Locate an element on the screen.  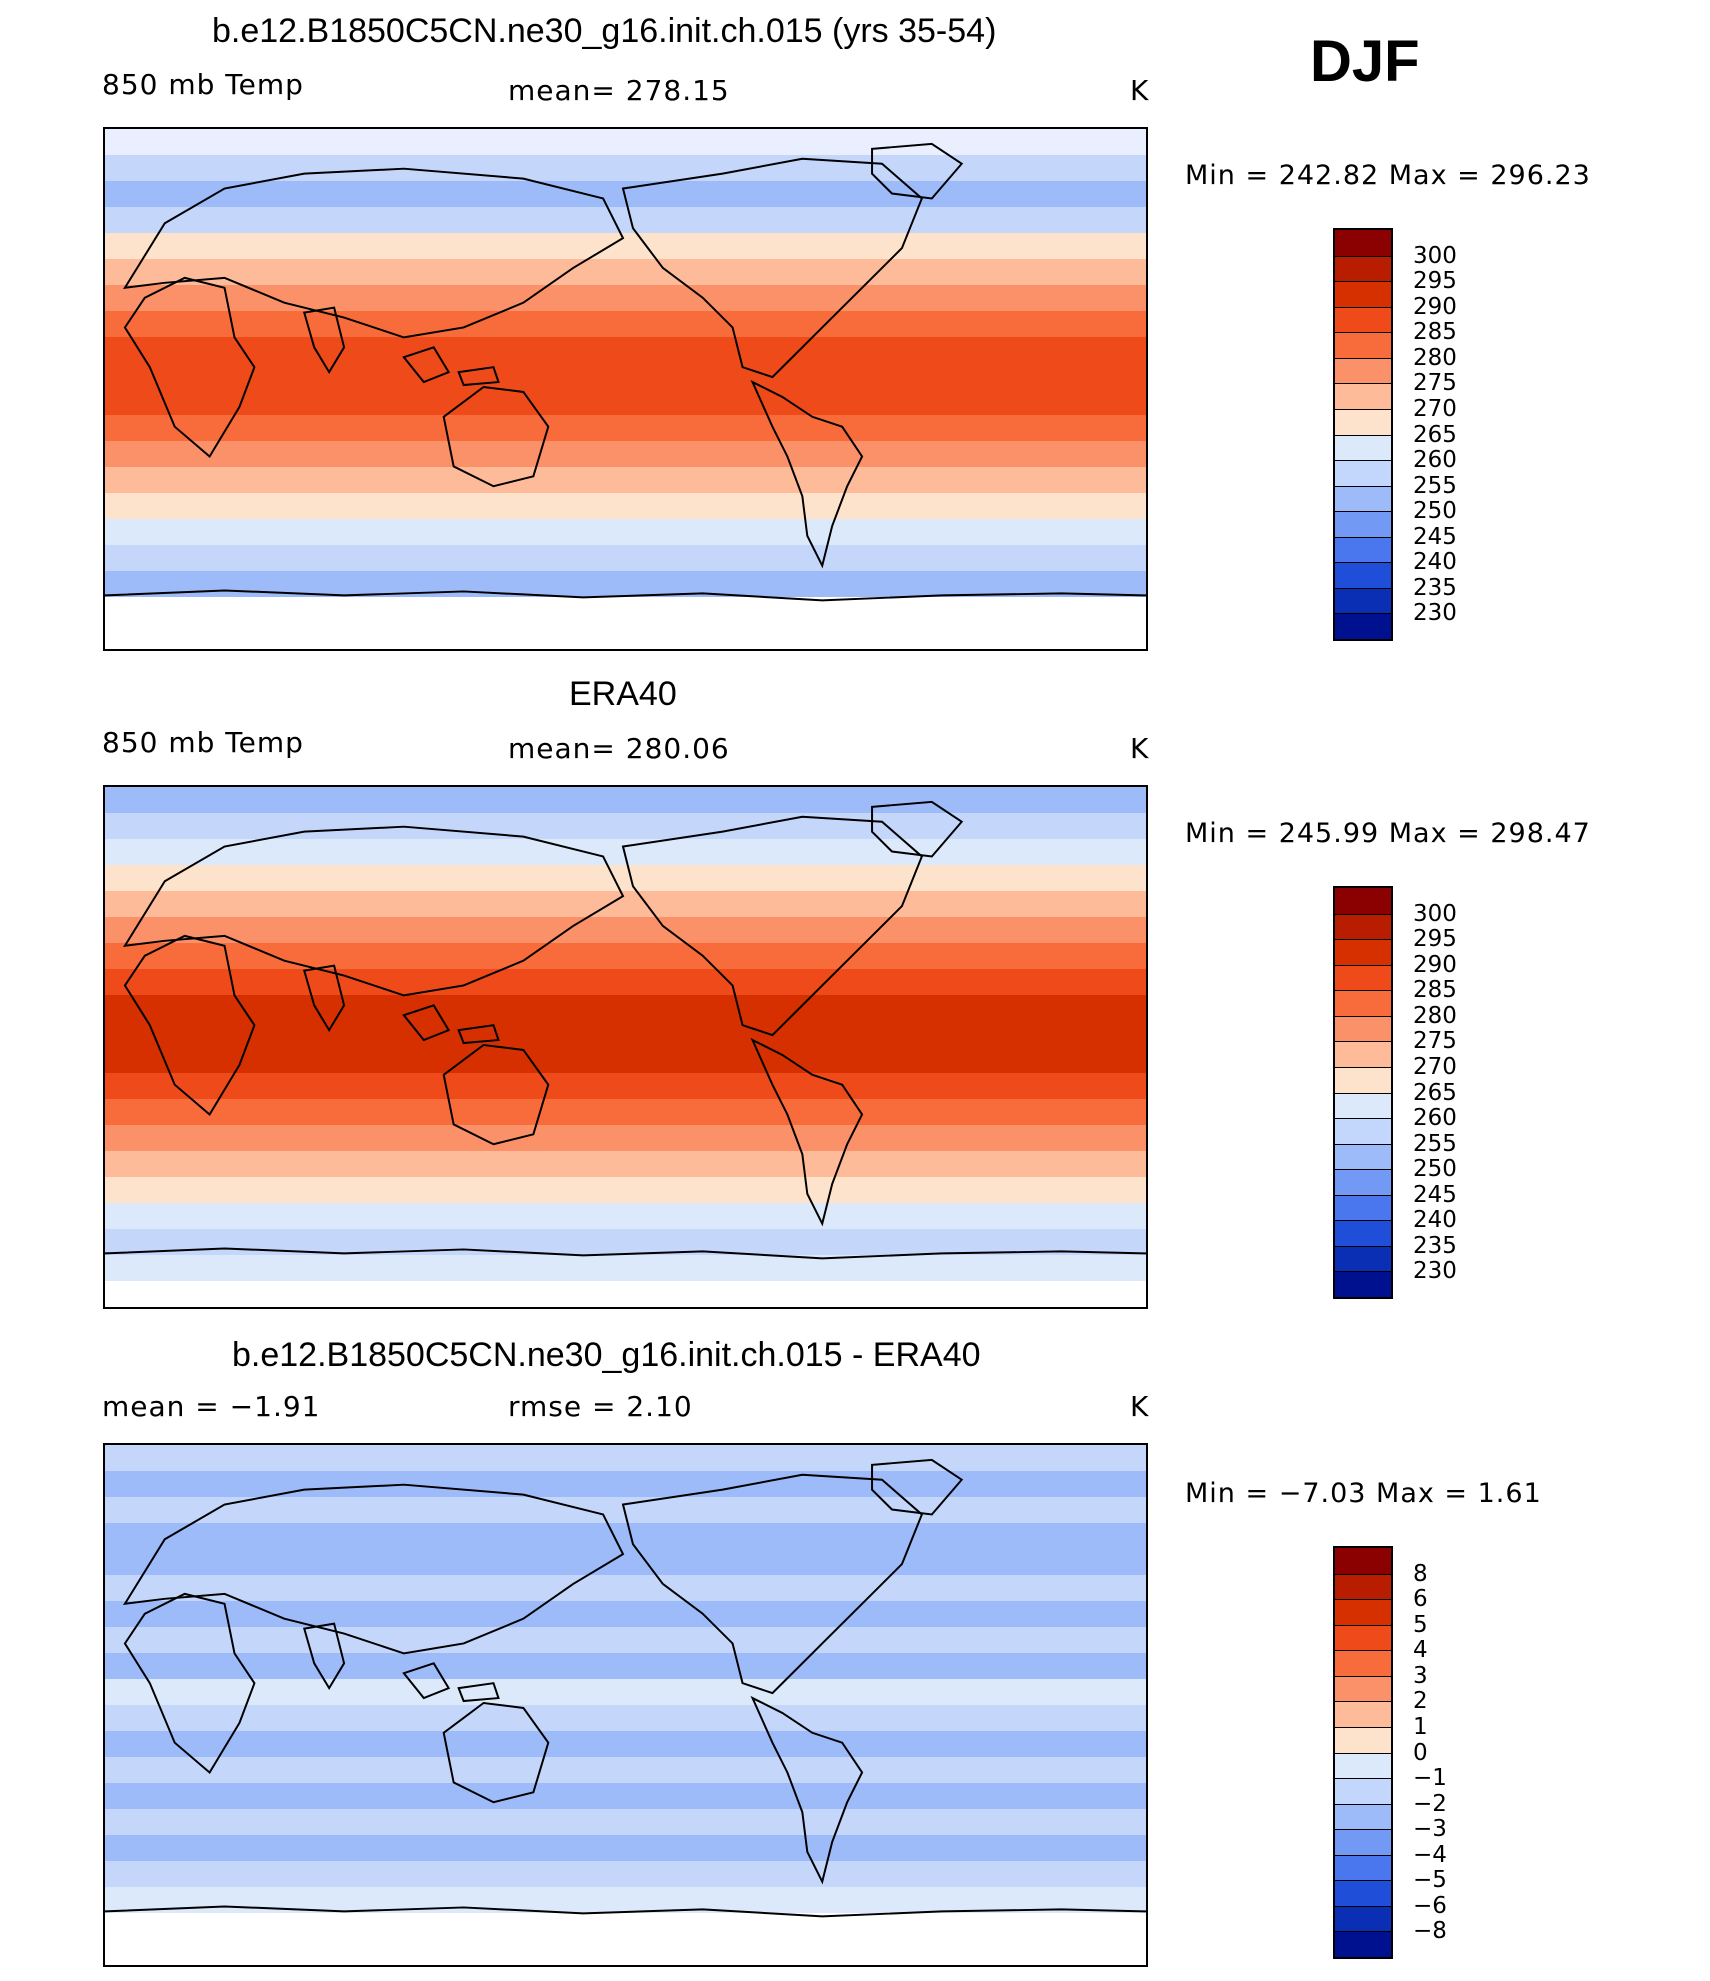
colorbar-label: 230 is located at coordinates (1435, 613).